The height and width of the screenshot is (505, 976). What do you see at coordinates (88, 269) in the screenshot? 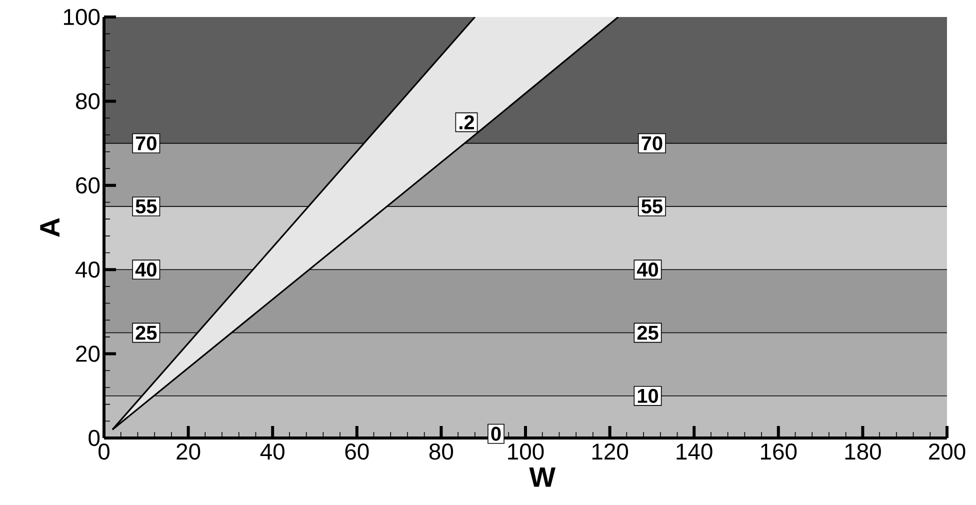
I see `y-tick-label: 40` at bounding box center [88, 269].